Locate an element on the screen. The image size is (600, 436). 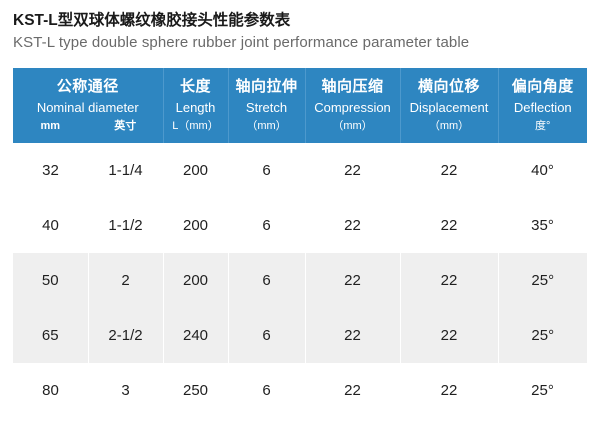
column-header-nominal-diameter: 公称通径 Nominal diameter mm 英寸 is located at coordinates (88, 105).